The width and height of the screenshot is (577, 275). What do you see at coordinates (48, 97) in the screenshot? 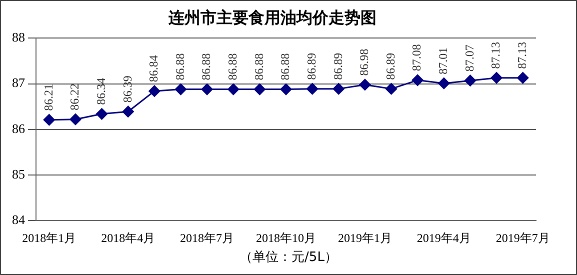
I see `data-label: 86.21` at bounding box center [48, 97].